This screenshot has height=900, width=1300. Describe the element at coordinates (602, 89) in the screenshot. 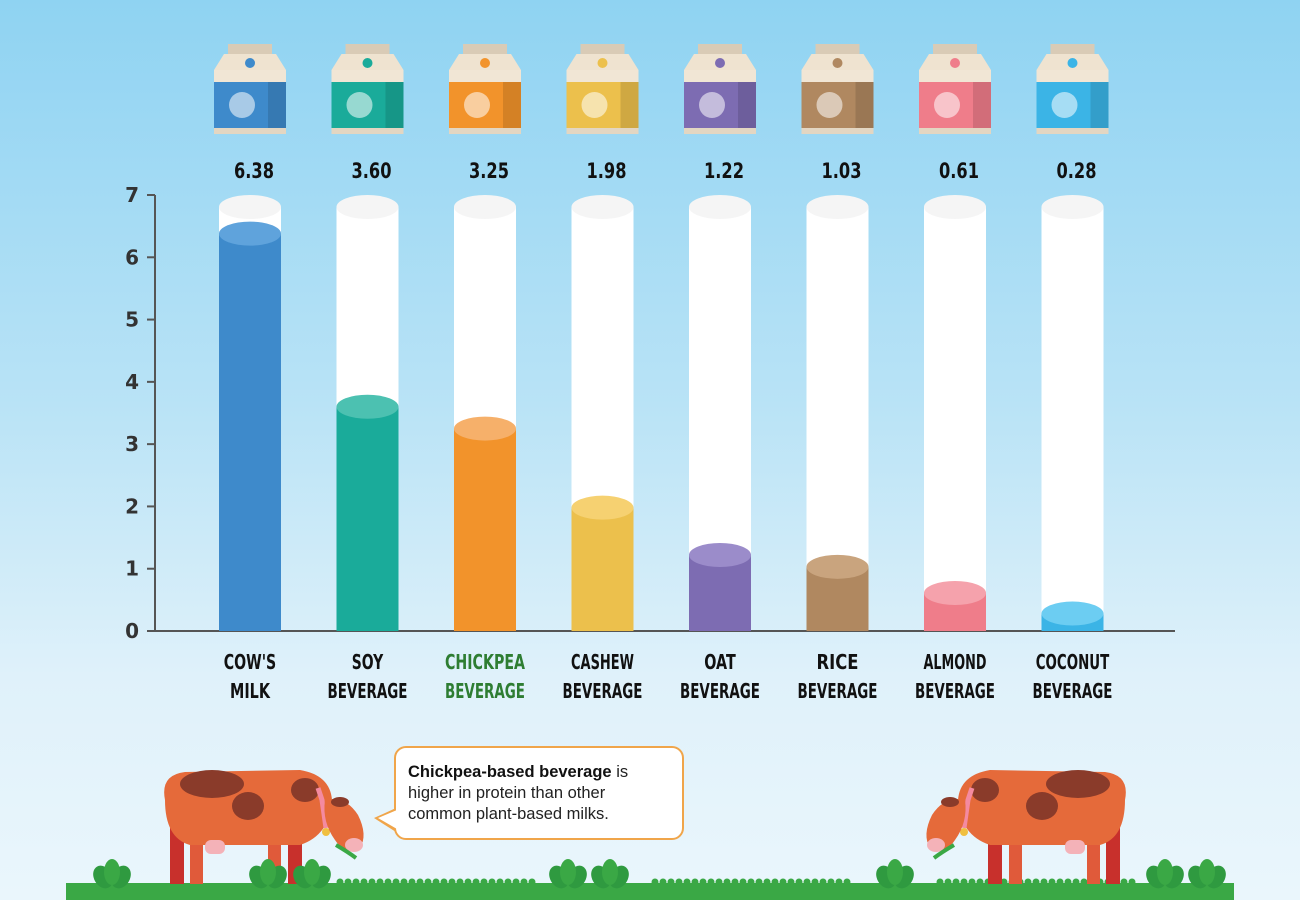

I see `cashew-icon` at that location.